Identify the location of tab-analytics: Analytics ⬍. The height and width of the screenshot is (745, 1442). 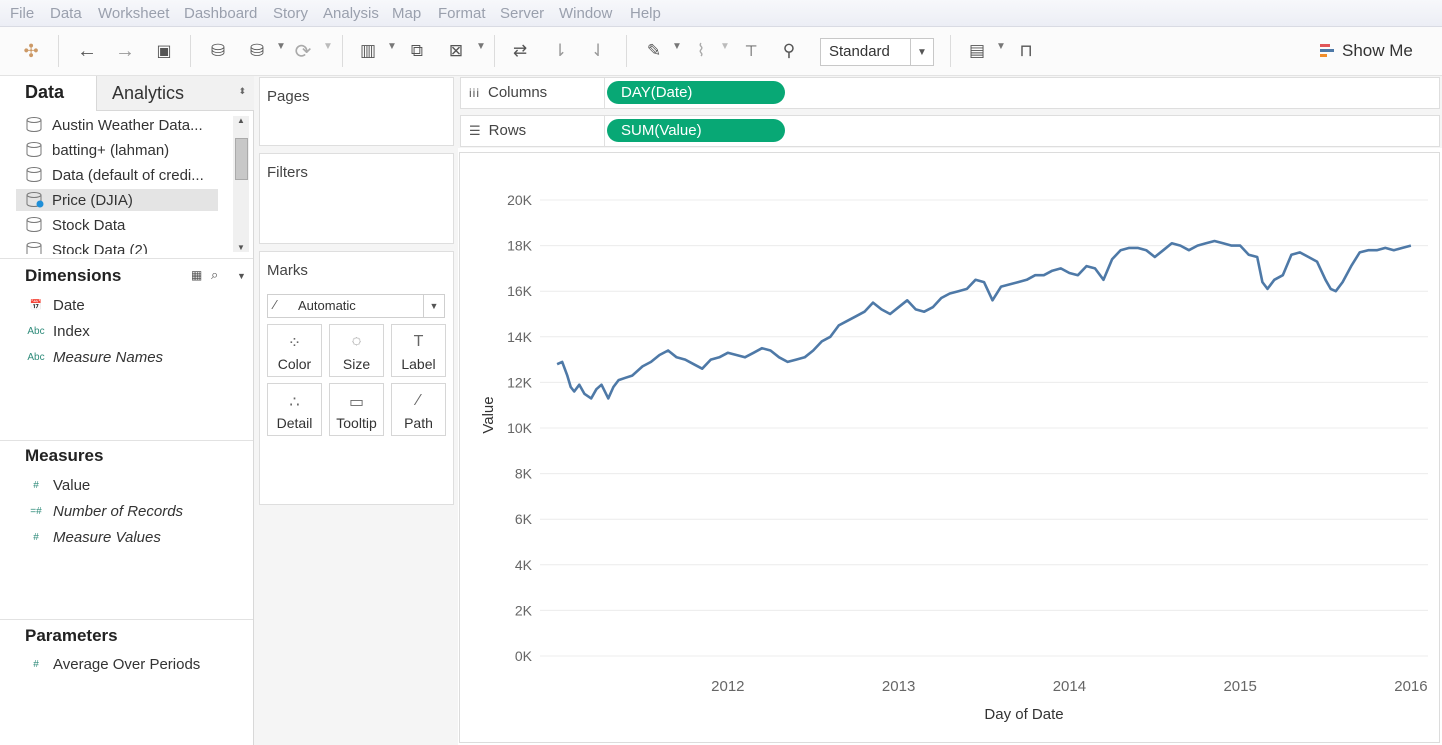
(175, 93).